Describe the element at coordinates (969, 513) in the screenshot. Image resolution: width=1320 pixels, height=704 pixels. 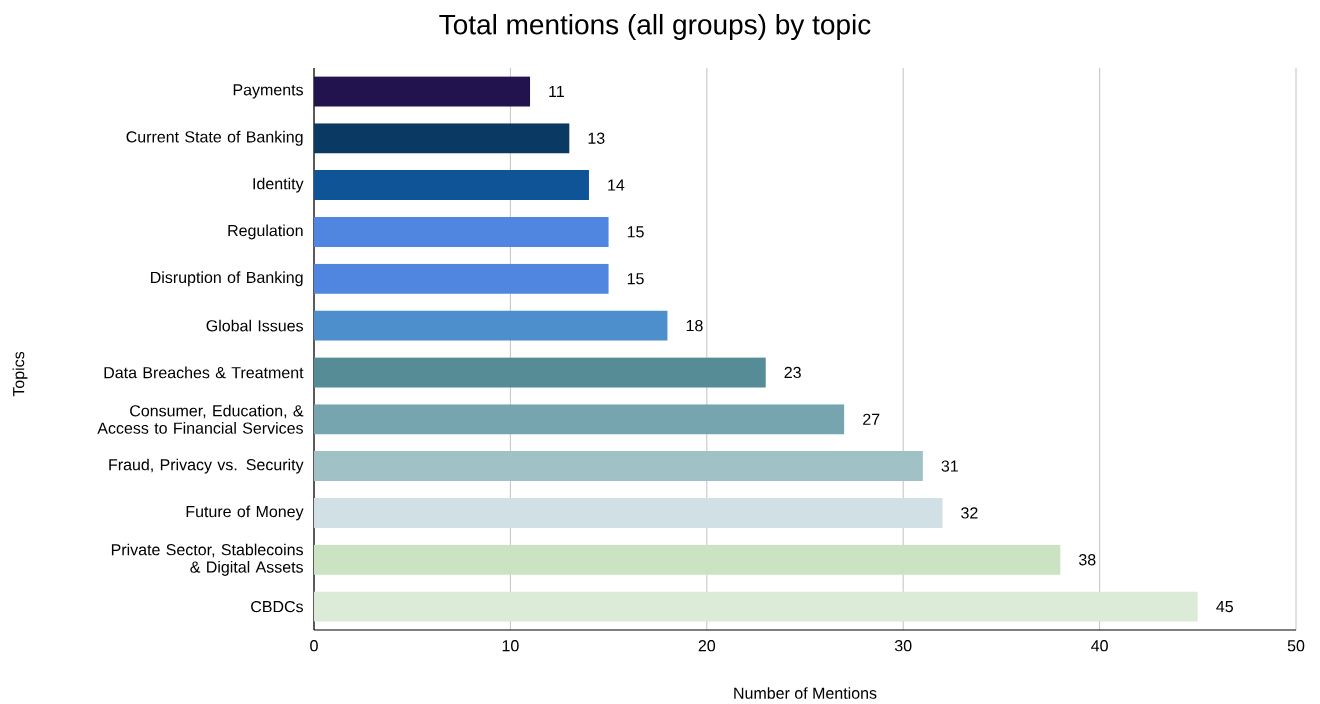
I see `data-label: 32` at that location.